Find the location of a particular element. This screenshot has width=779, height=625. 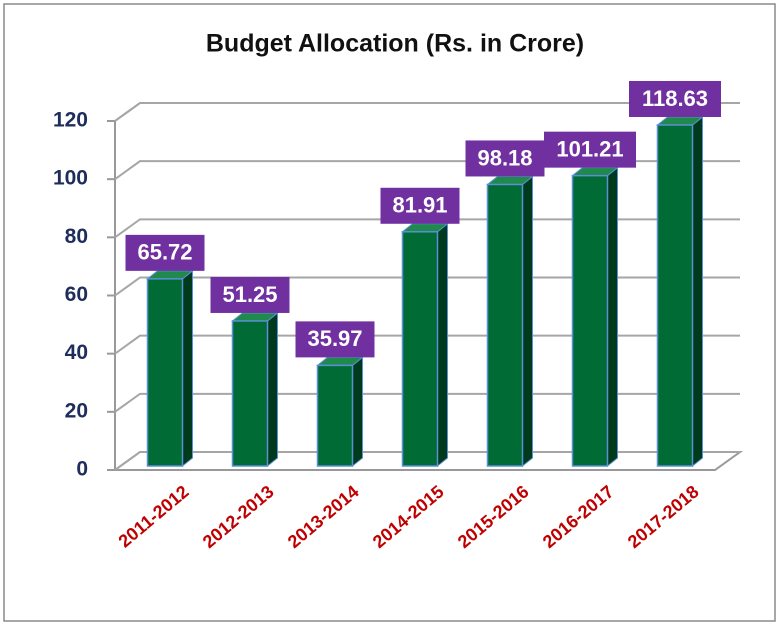

value-label: 35.97 is located at coordinates (334, 338).